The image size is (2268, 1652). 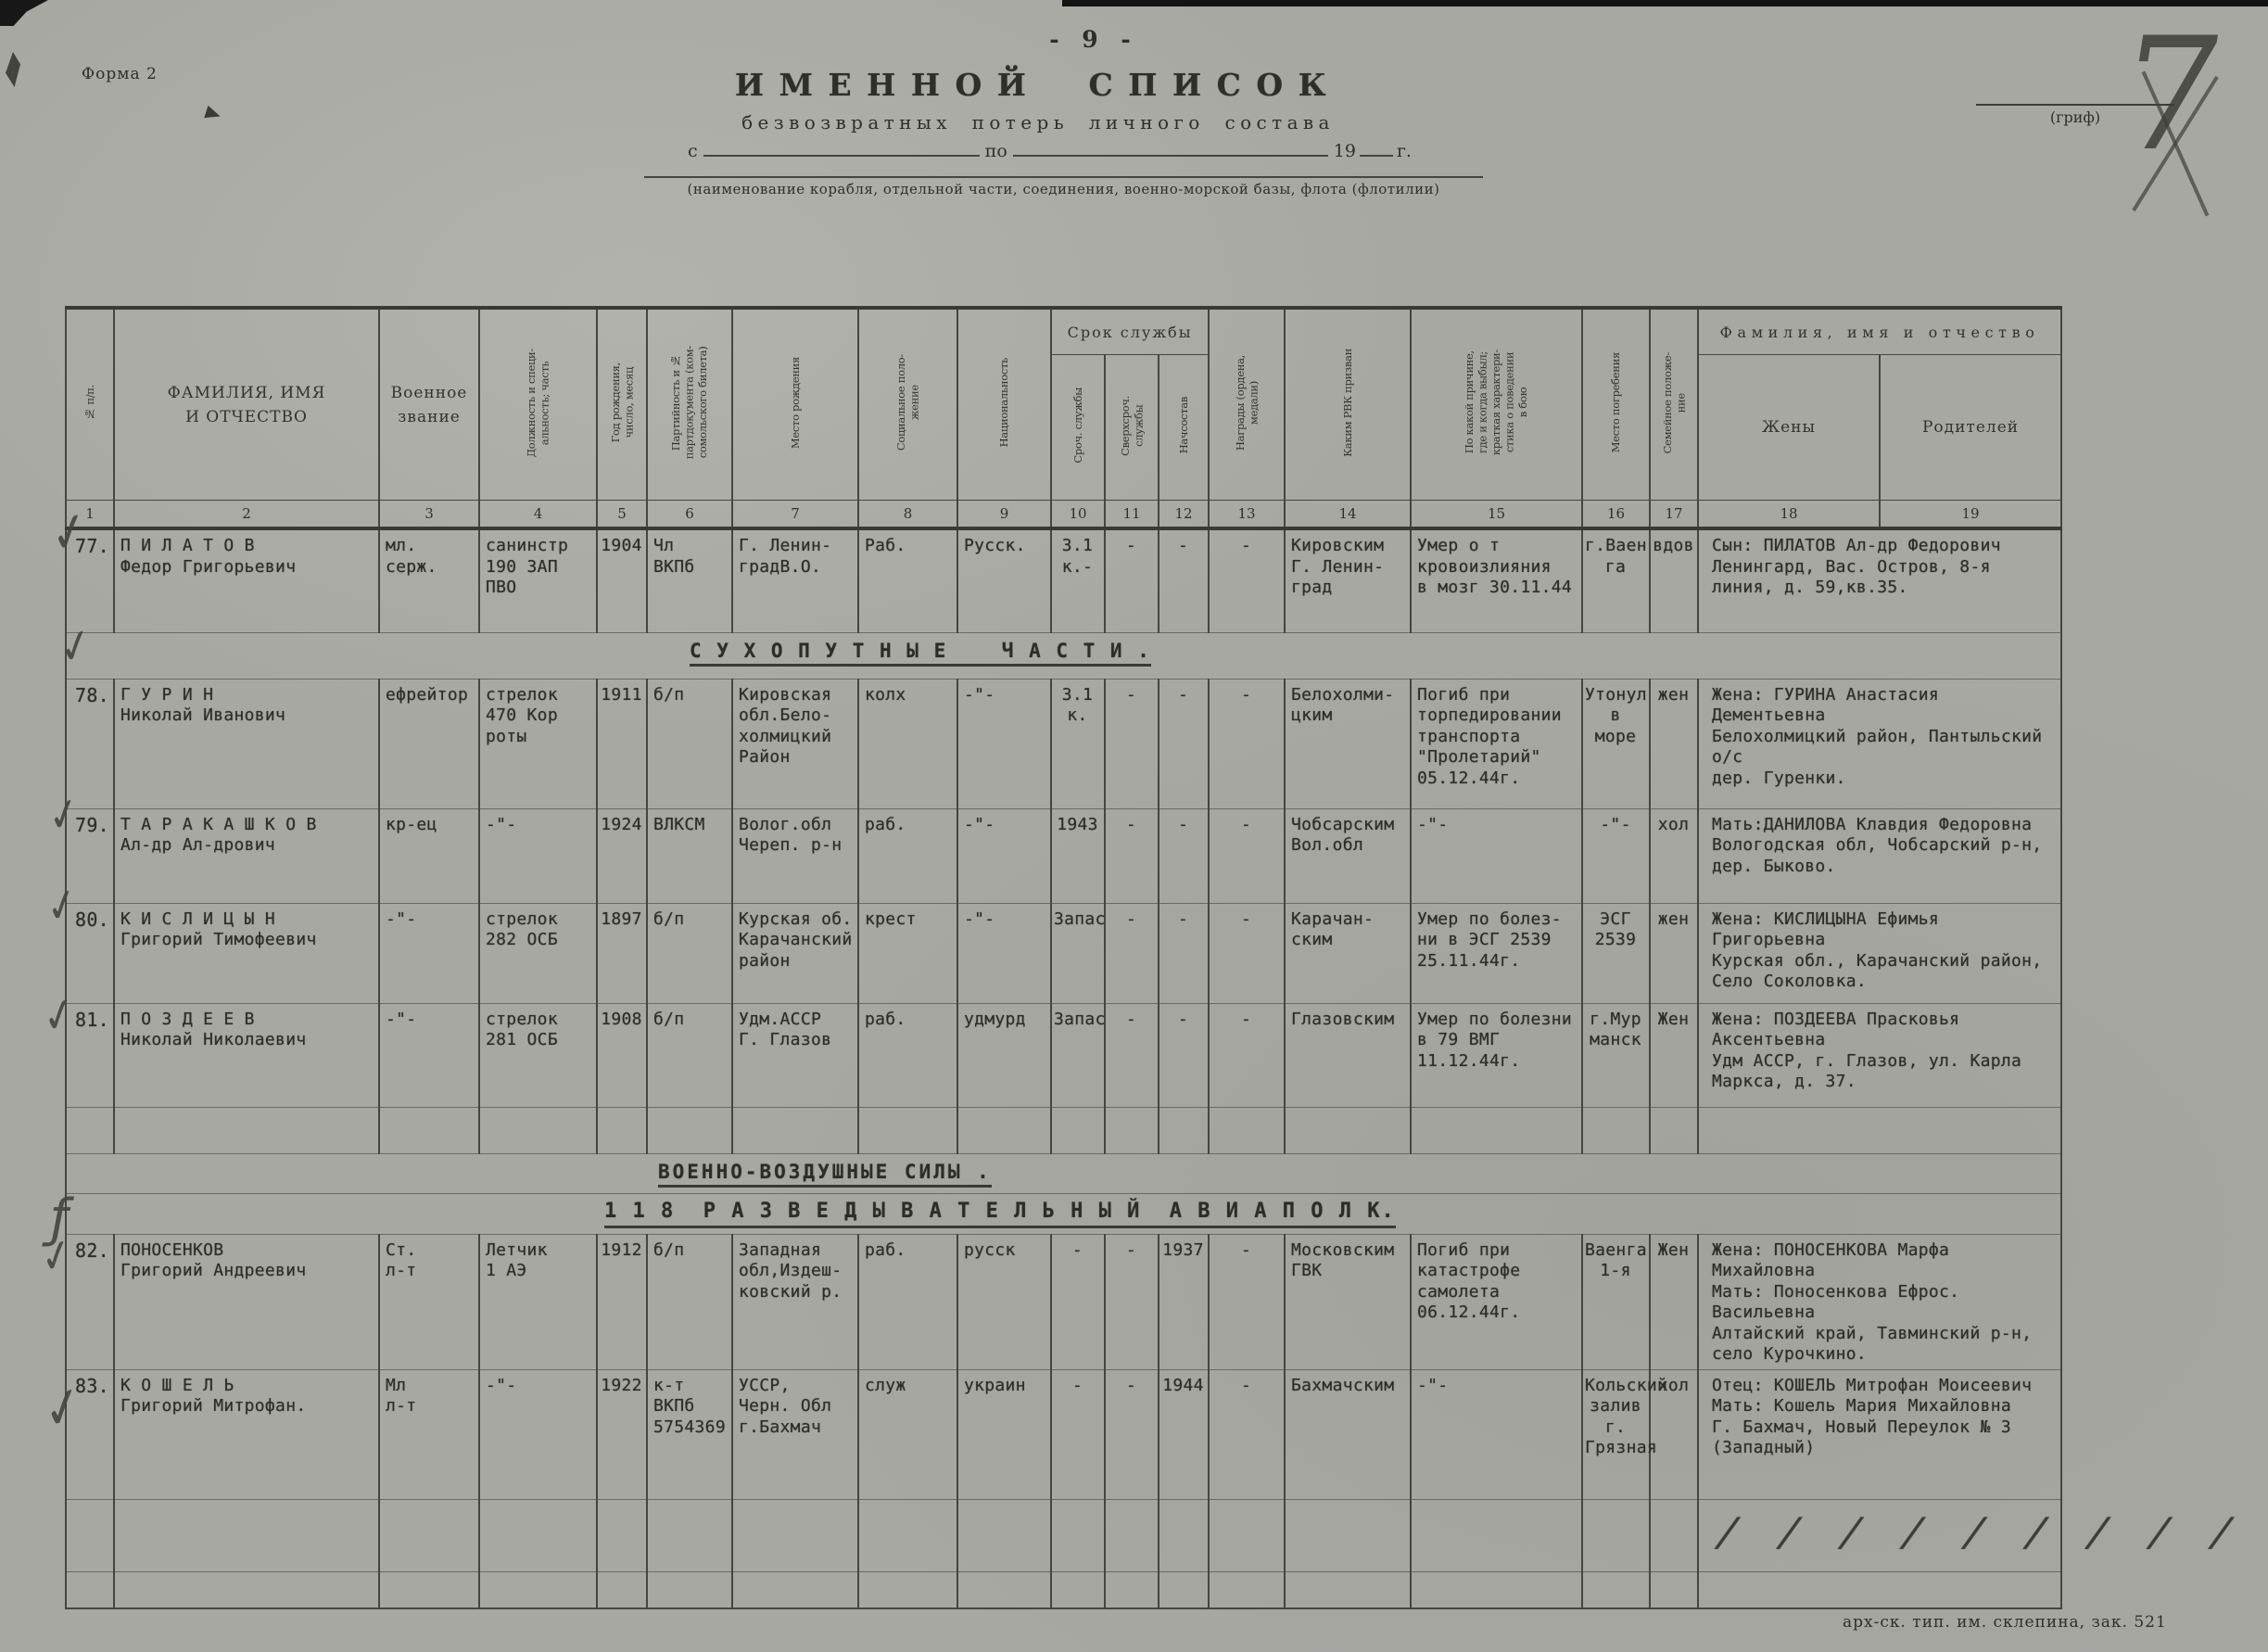 I want to click on col-num: 11, so click(x=1131, y=515).